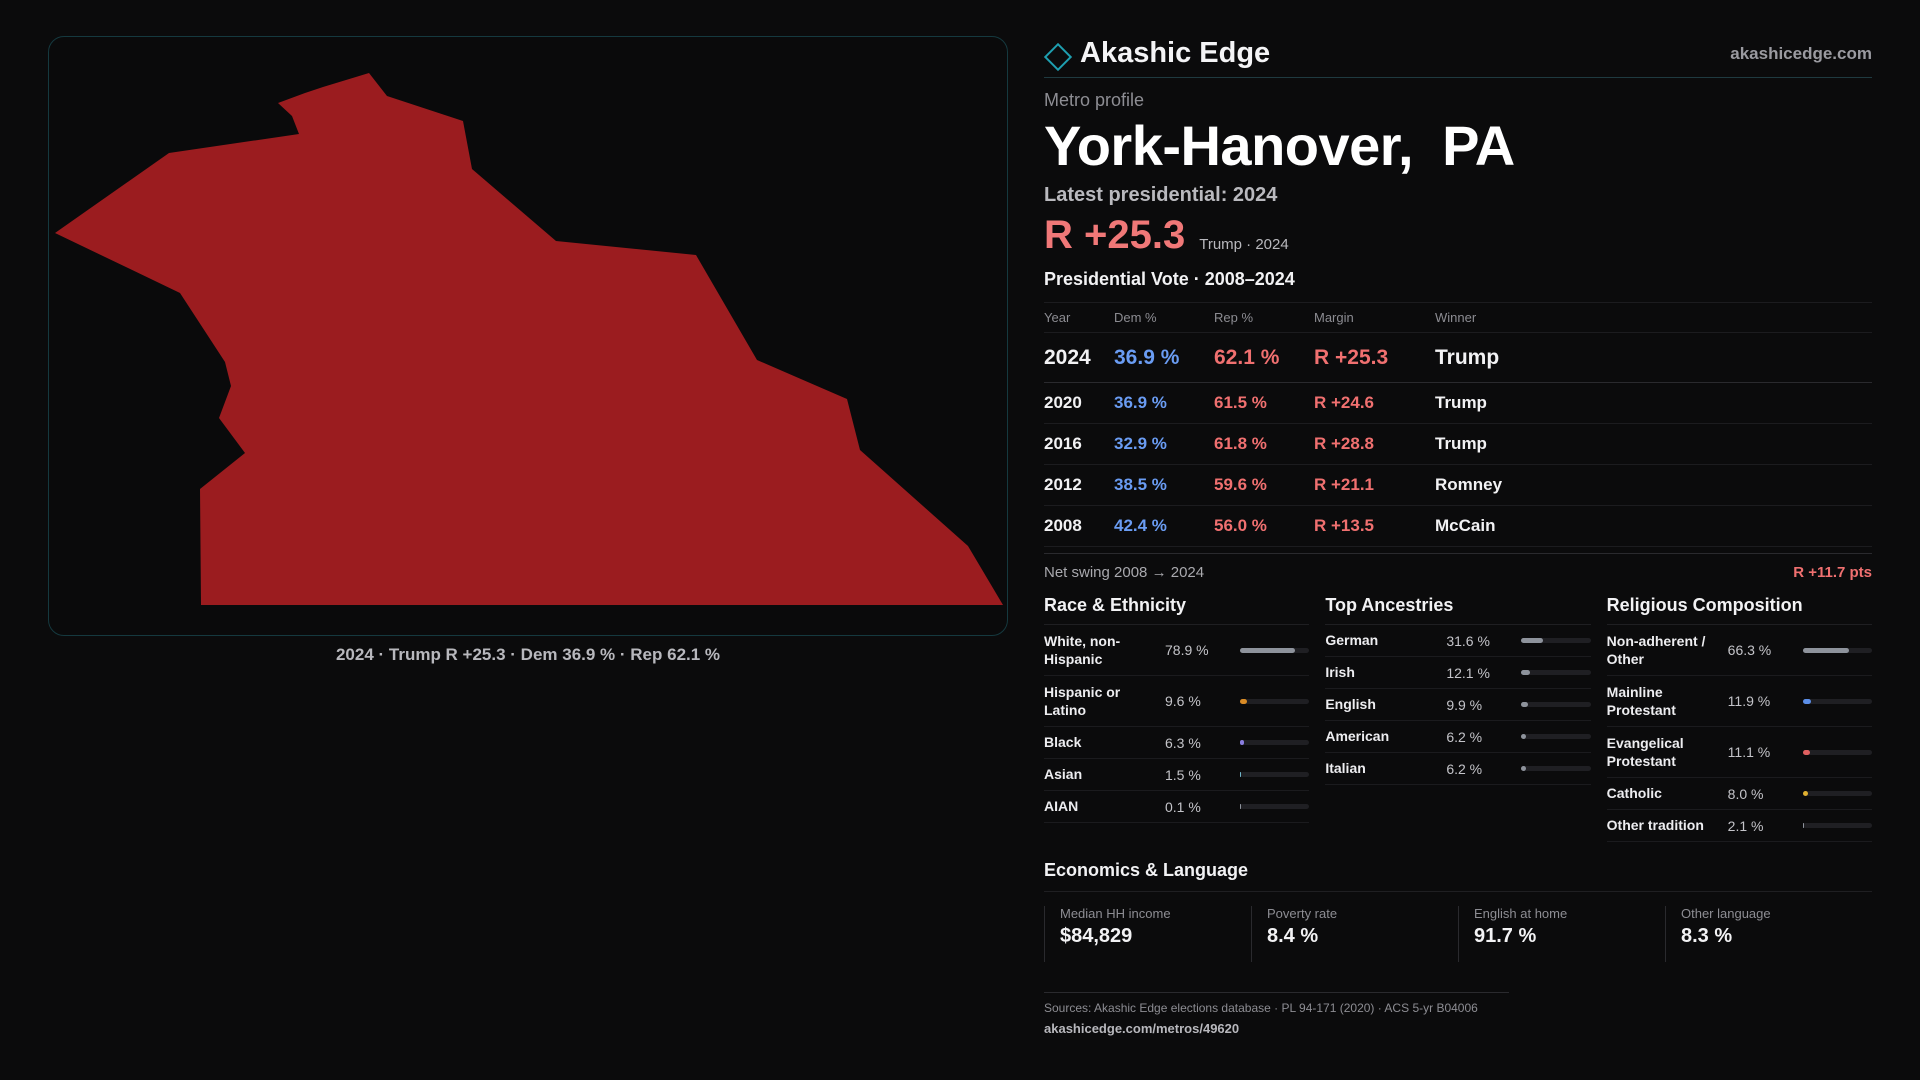  Describe the element at coordinates (1374, 317) in the screenshot. I see `column-header: Margin` at that location.